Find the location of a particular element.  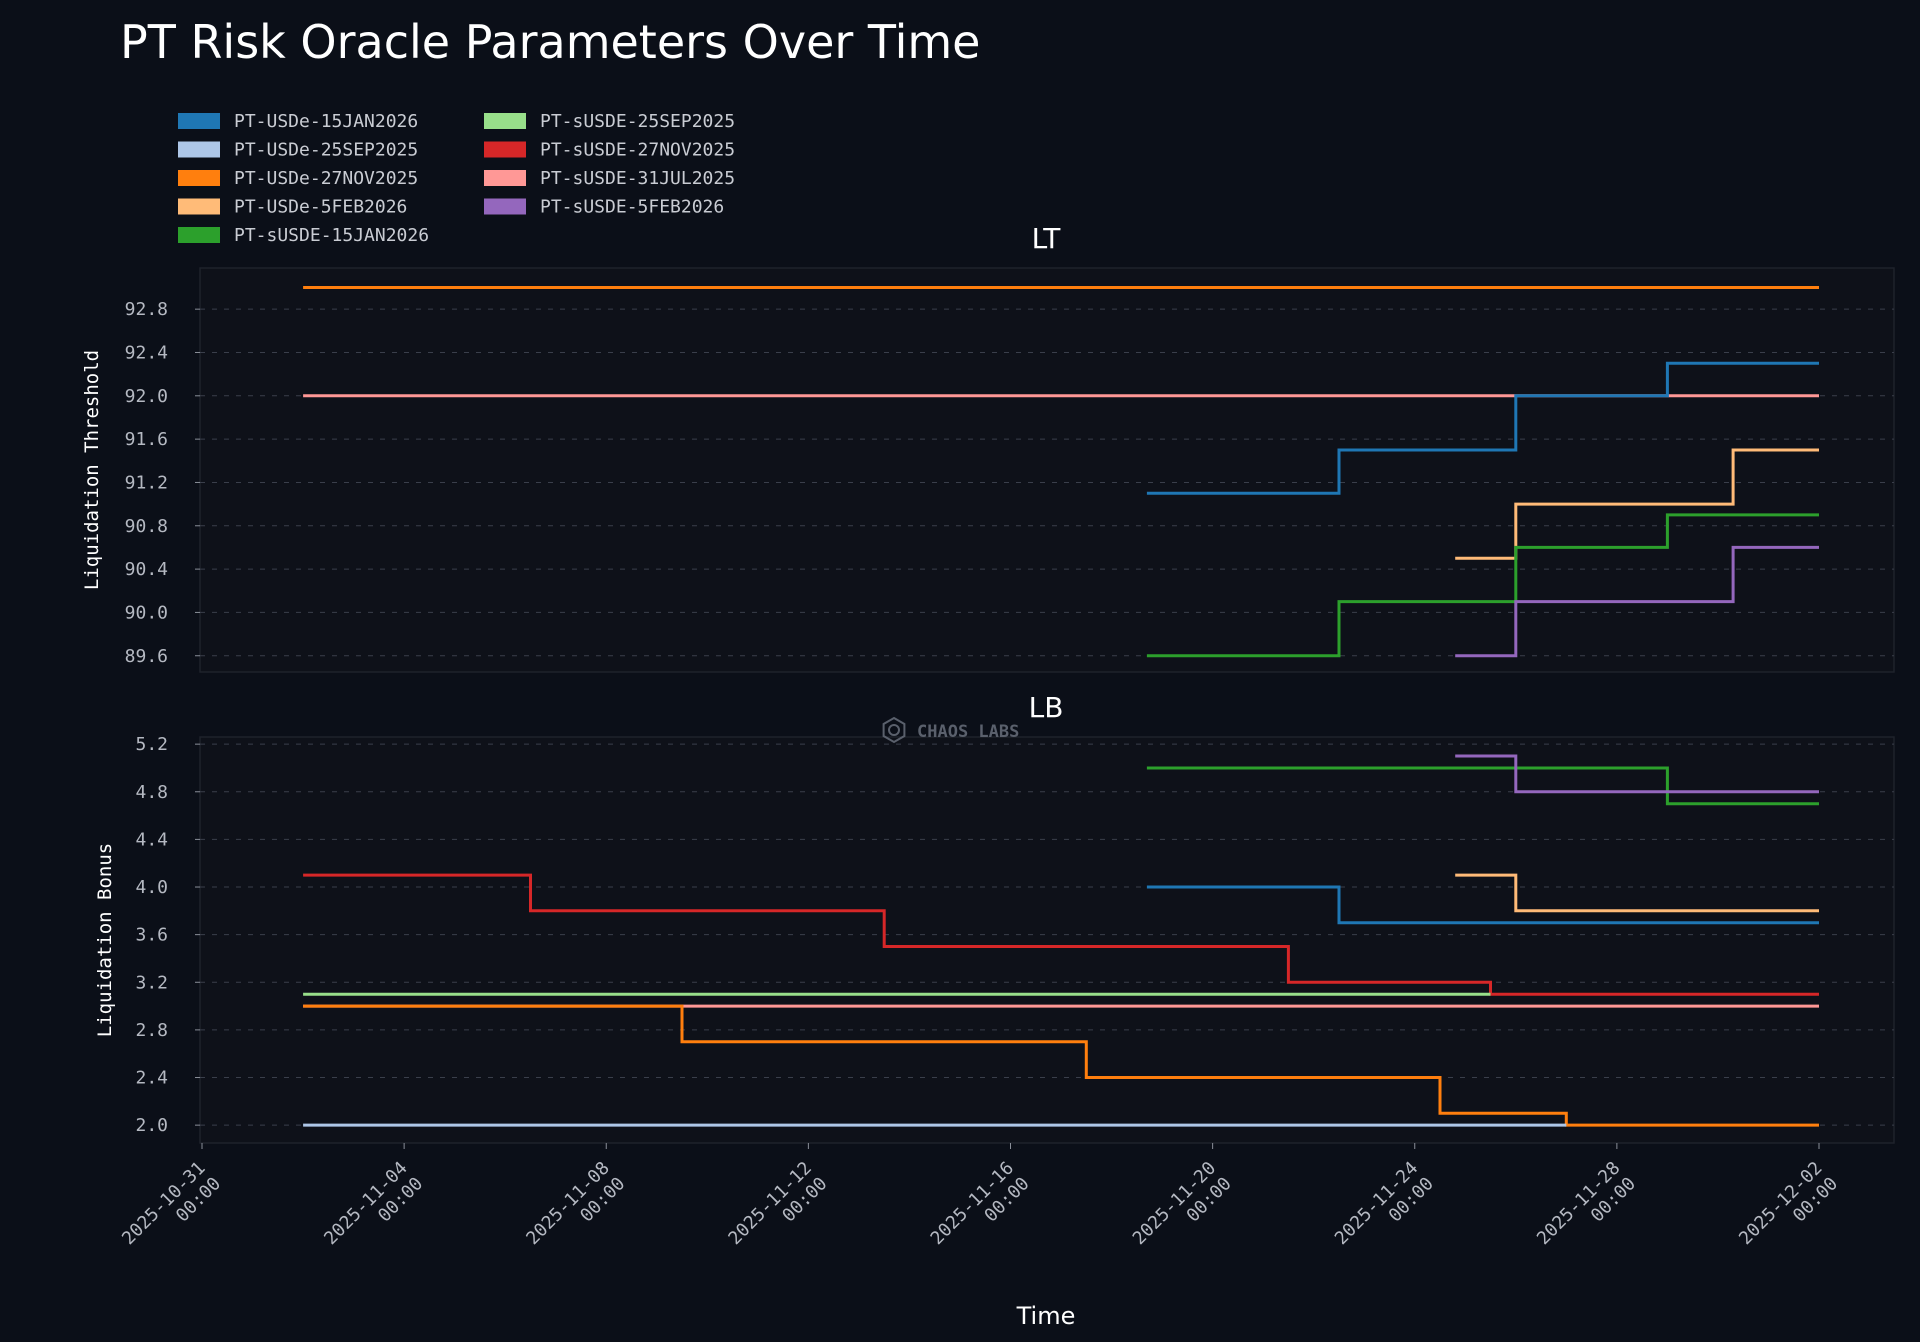

legend-item: PT-sUSDE-31JUL2025 is located at coordinates (609, 178).